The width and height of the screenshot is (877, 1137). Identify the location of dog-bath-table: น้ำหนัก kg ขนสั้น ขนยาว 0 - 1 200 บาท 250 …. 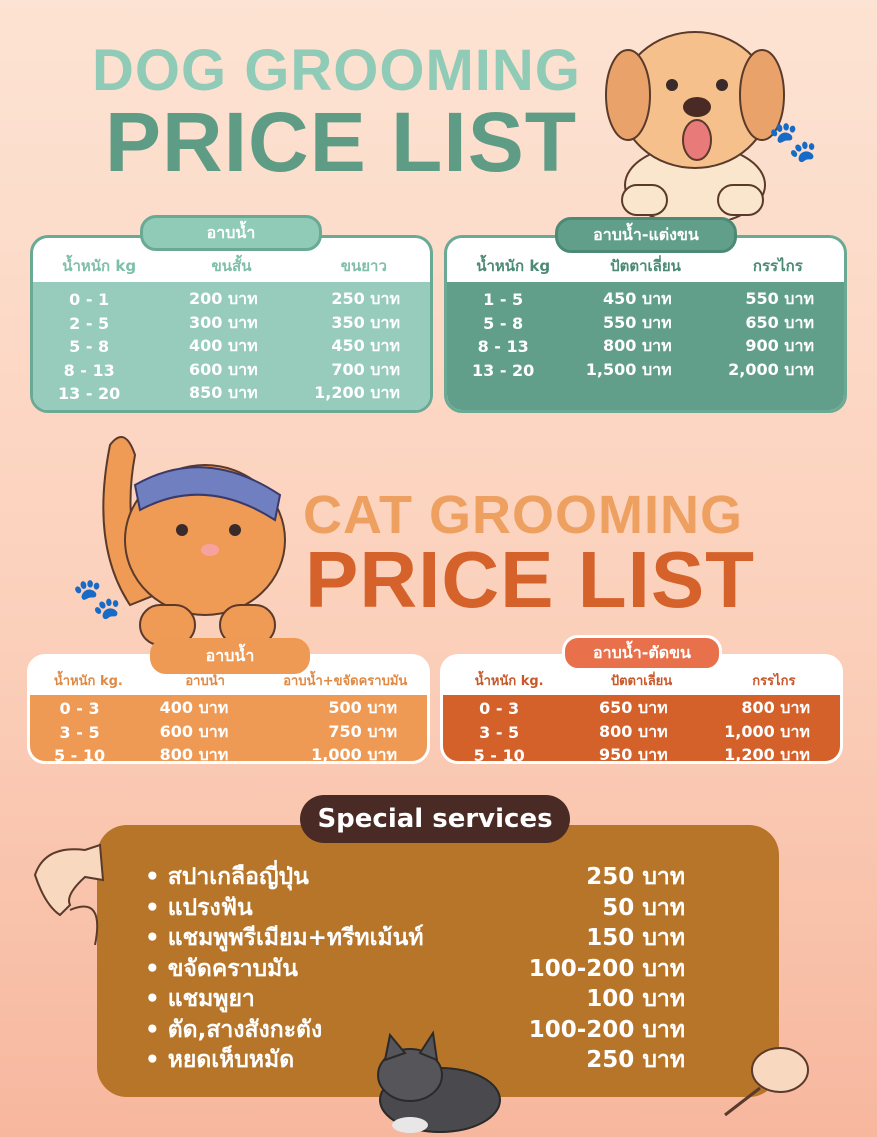
(231, 324).